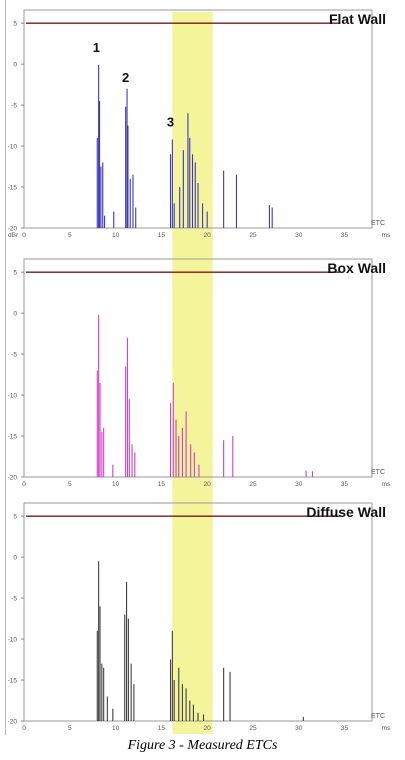  Describe the element at coordinates (13, 640) in the screenshot. I see `chart-3-y-tick-label: -10` at that location.